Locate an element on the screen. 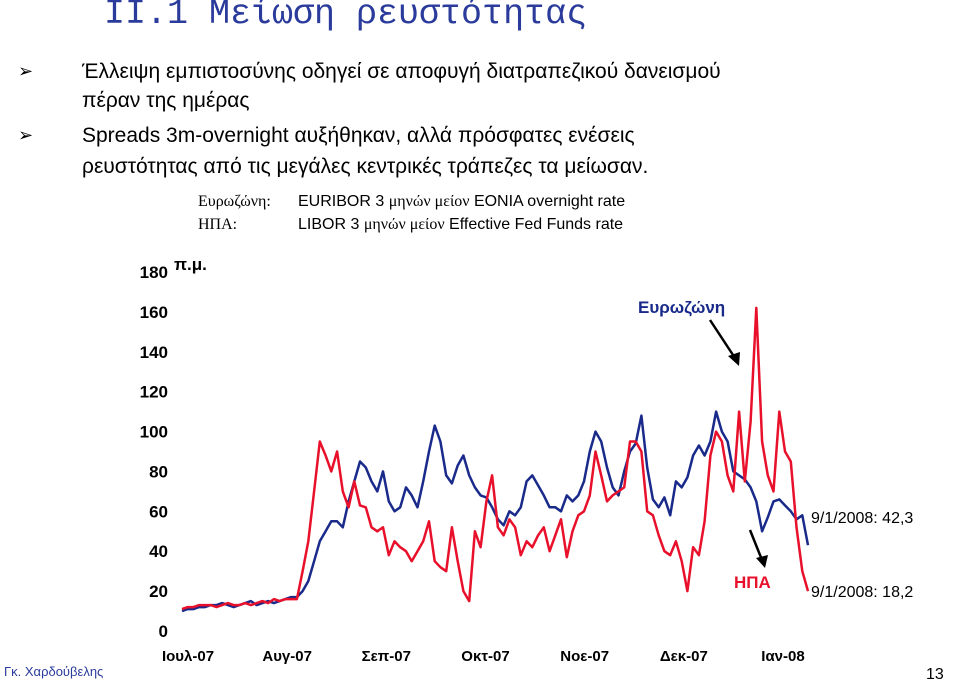 This screenshot has height=684, width=960. slide-title: ΙΙ.1 Μείωση ρευστότητας is located at coordinates (346, 17).